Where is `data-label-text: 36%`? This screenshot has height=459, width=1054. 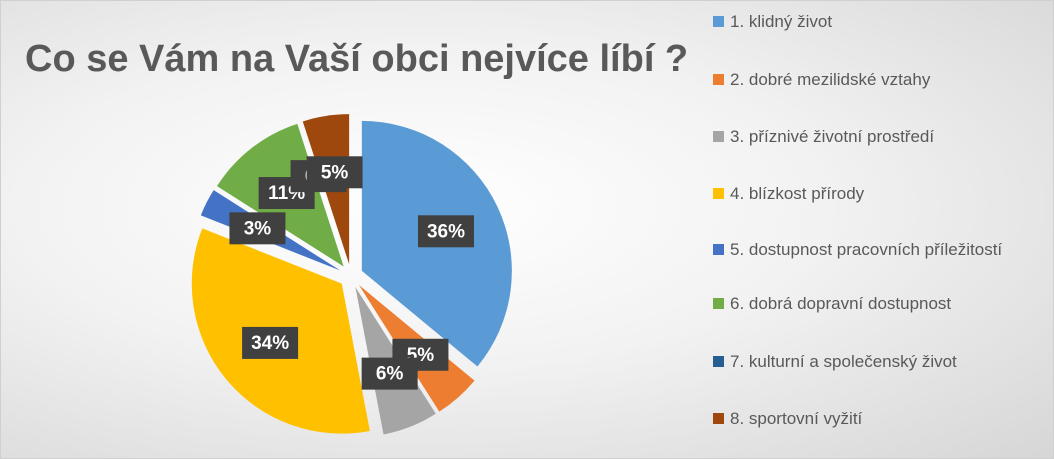
data-label-text: 36% is located at coordinates (446, 231).